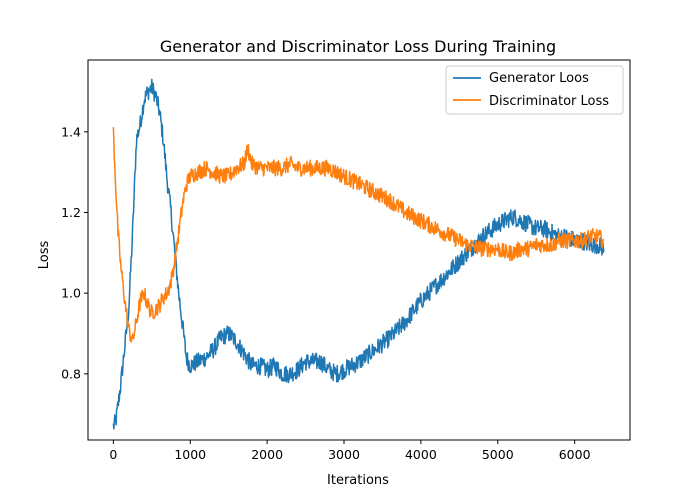 This screenshot has width=700, height=500. Describe the element at coordinates (549, 101) in the screenshot. I see `legend-label-discriminator: Discriminator Loss` at that location.